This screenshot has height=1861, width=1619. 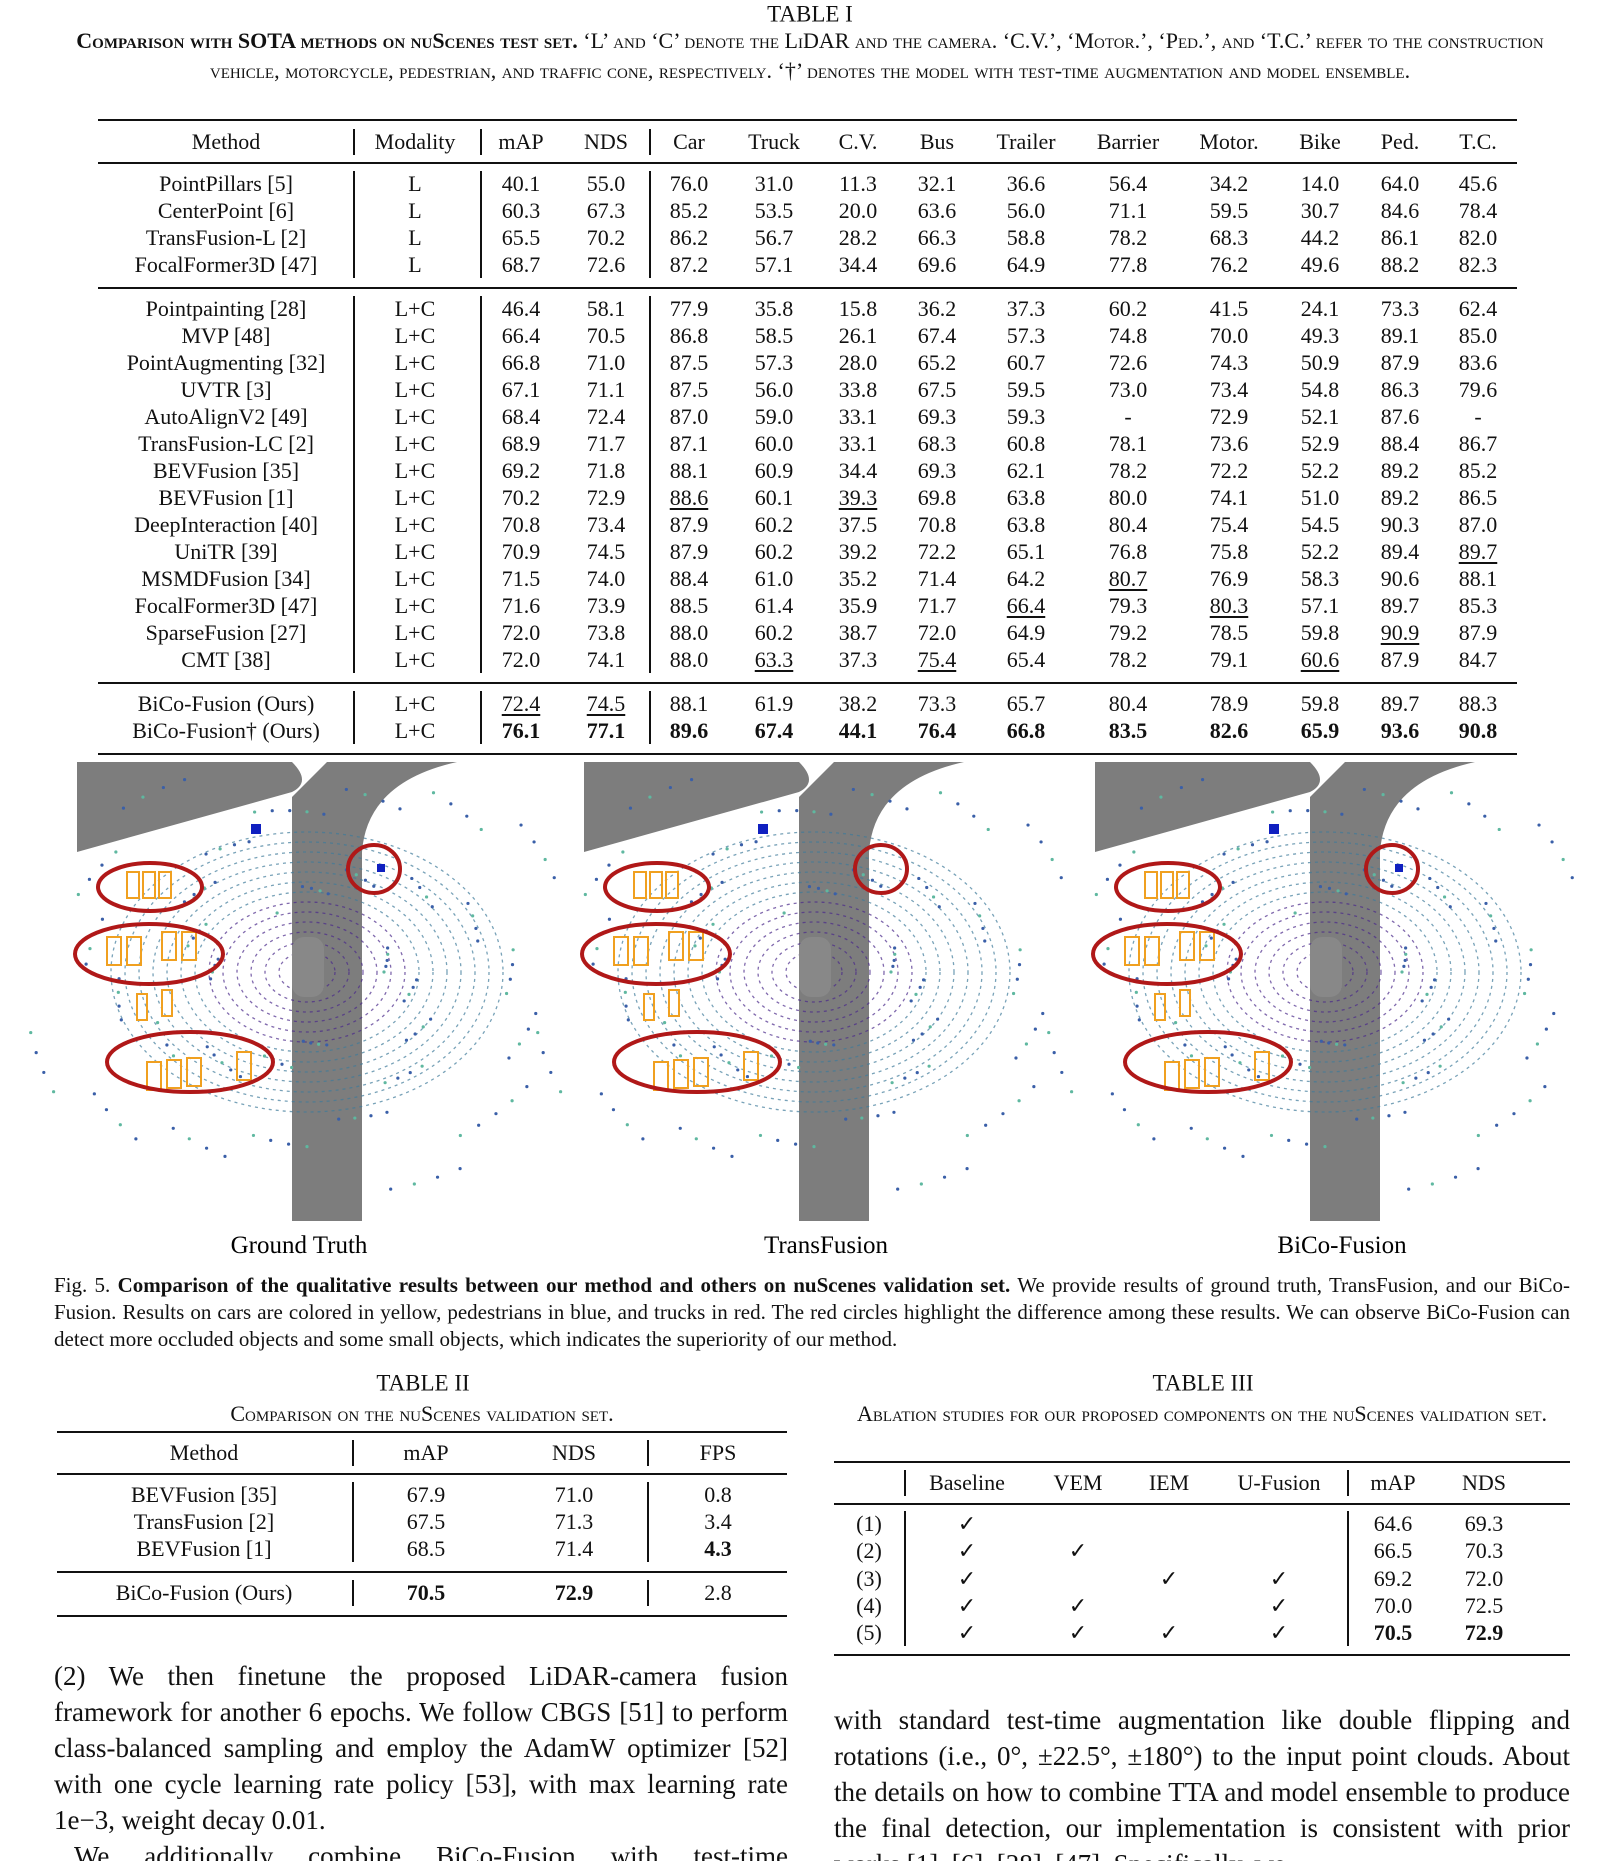 What do you see at coordinates (521, 416) in the screenshot?
I see `table-cell: 68.4` at bounding box center [521, 416].